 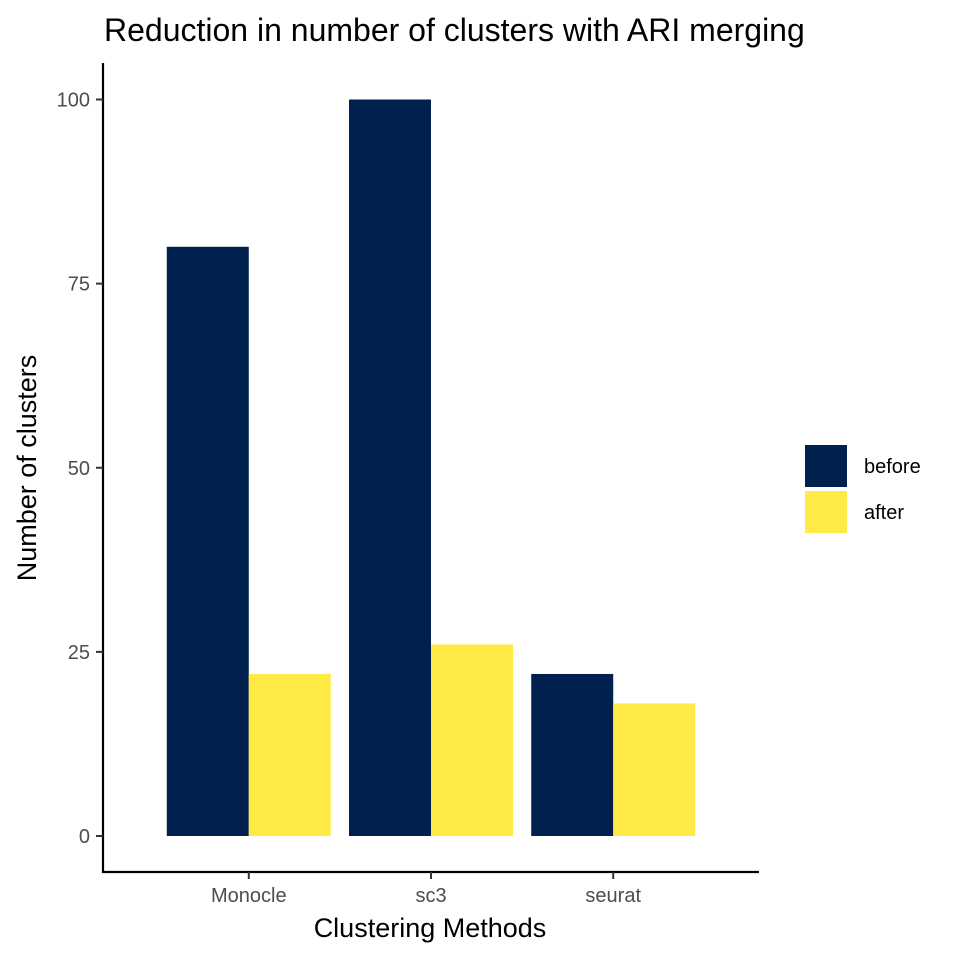 I want to click on legend-swatch-after, so click(x=826, y=512).